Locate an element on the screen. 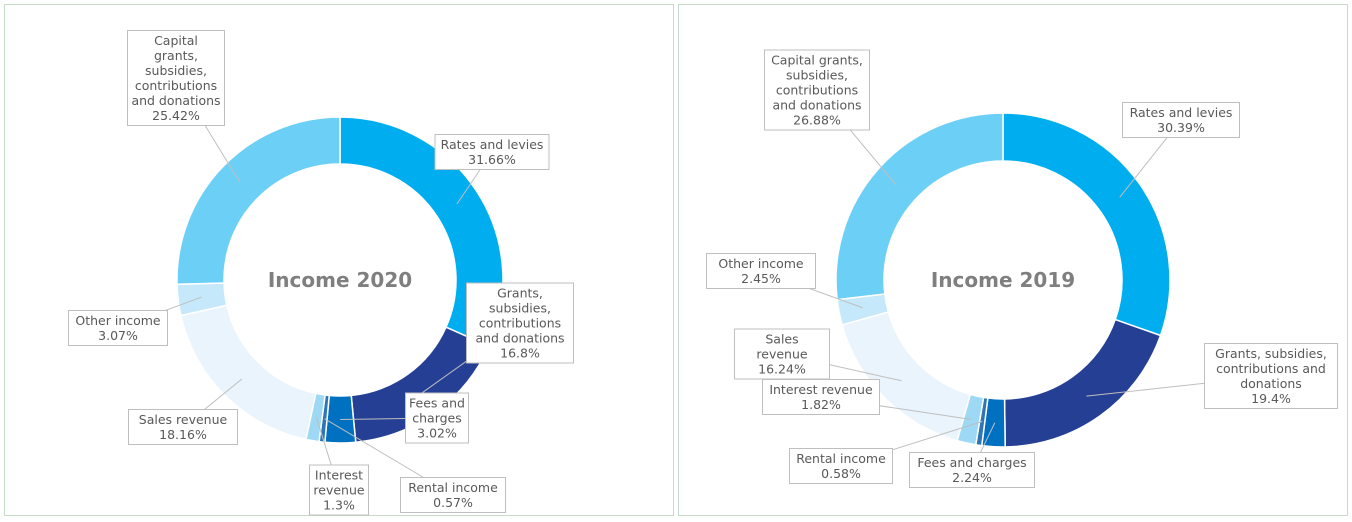 Image resolution: width=1352 pixels, height=522 pixels. value-label: 0.57% is located at coordinates (453, 502).